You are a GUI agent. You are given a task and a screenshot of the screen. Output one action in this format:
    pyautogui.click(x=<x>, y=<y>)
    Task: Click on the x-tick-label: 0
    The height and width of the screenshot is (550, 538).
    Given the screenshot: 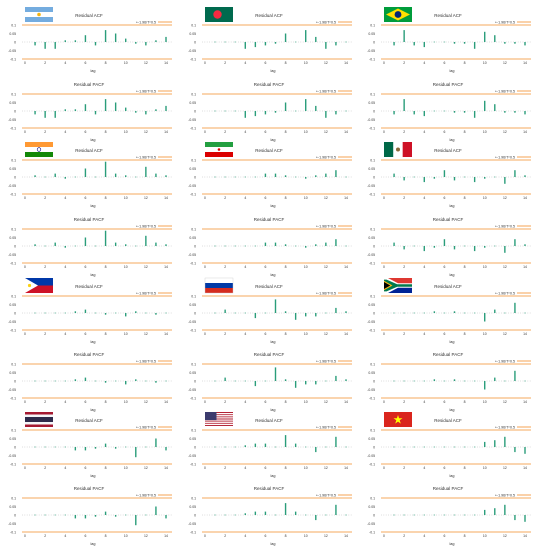 What is the action you would take?
    pyautogui.click(x=25, y=536)
    